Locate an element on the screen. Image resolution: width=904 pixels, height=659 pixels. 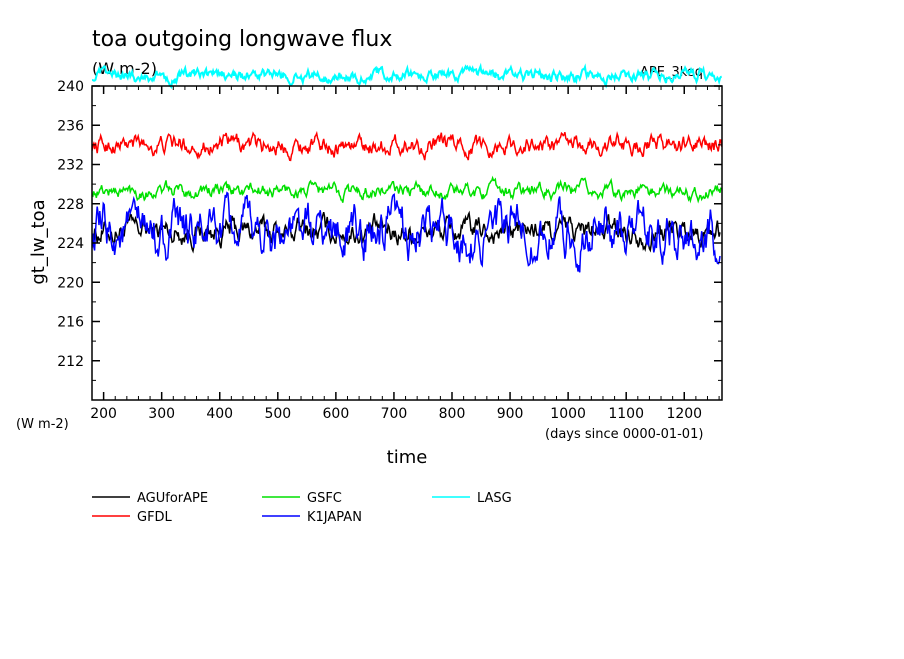
x-axis-label: time is located at coordinates (407, 457).